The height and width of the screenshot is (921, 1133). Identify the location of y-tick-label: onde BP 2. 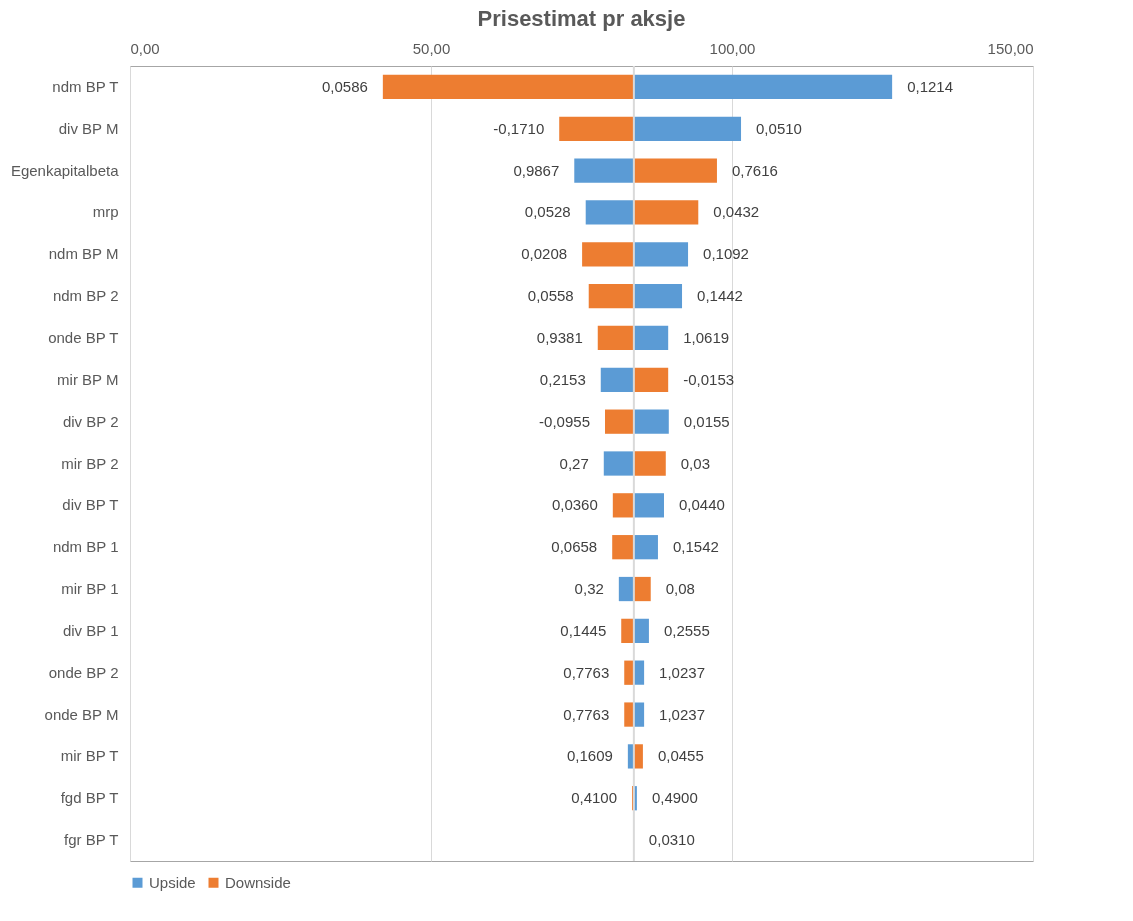
(83, 672).